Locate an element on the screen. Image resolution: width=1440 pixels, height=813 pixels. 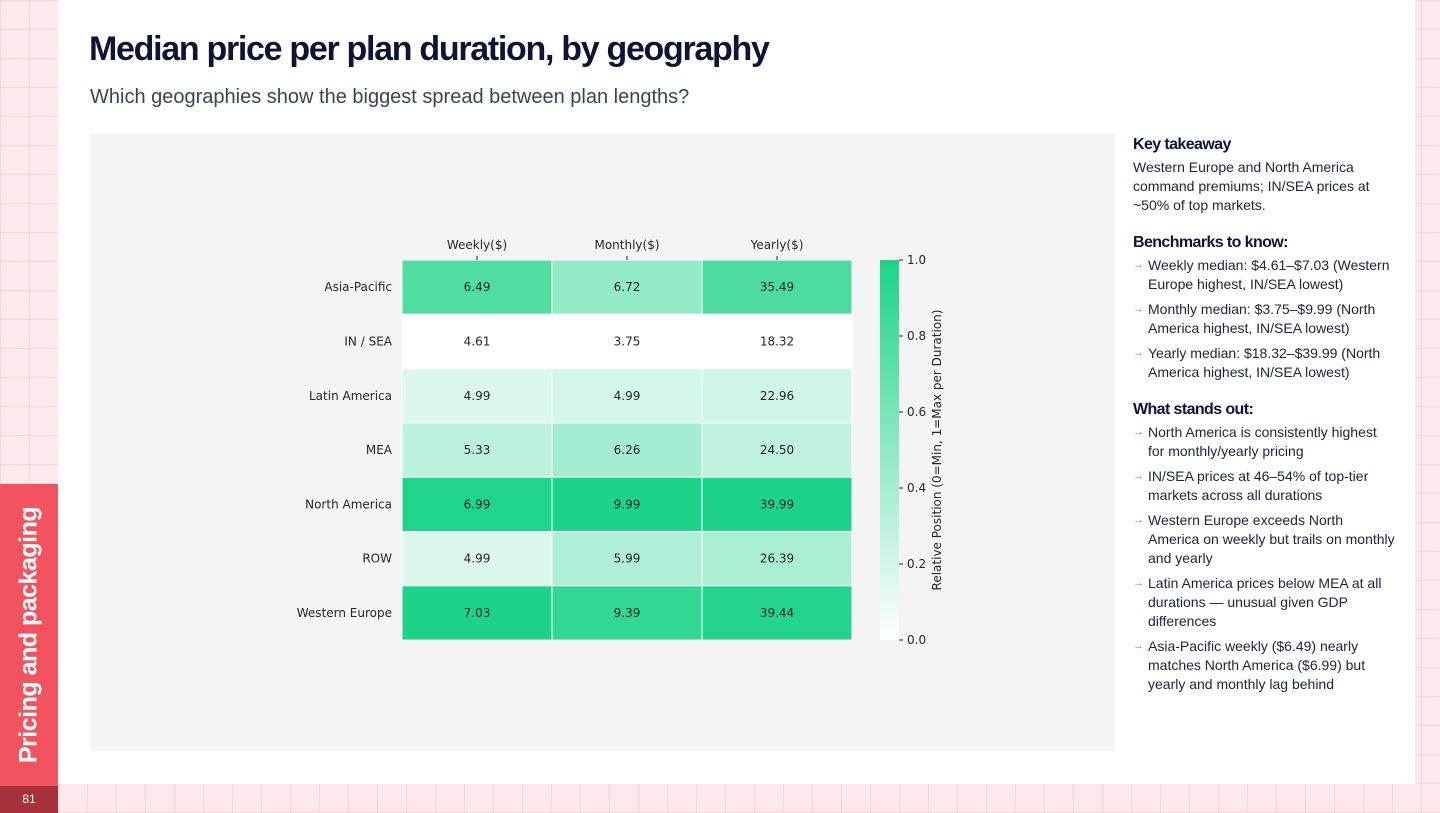
cell-value-label: 9.99 is located at coordinates (627, 504).